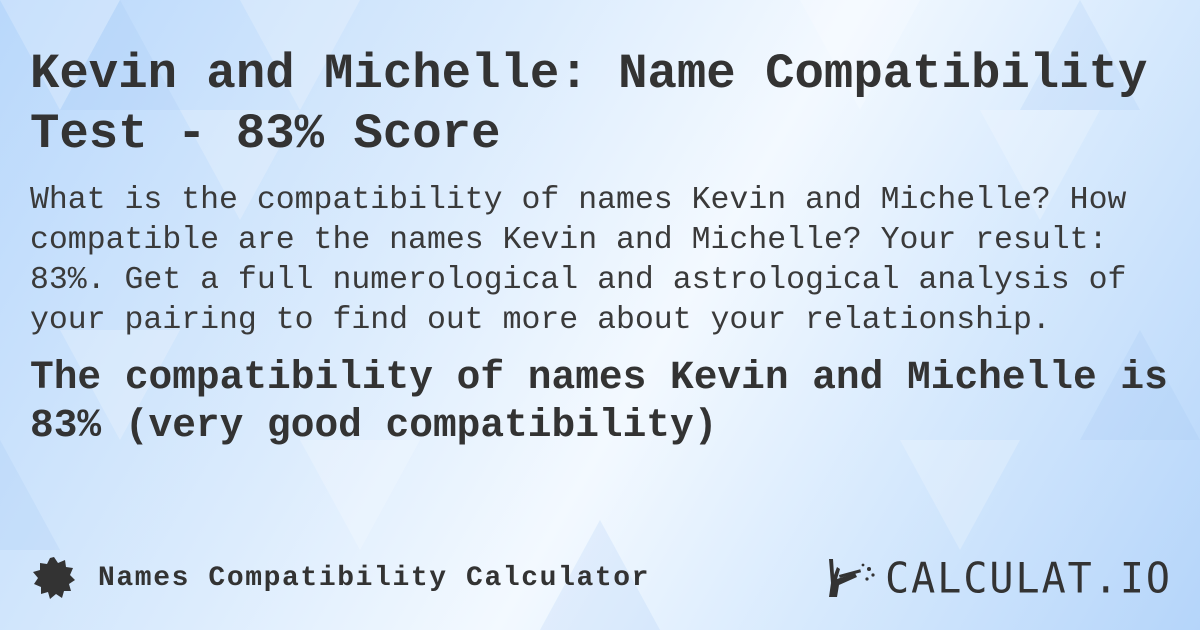 The height and width of the screenshot is (630, 1200). I want to click on magic-wand-hand-icon, so click(852, 578).